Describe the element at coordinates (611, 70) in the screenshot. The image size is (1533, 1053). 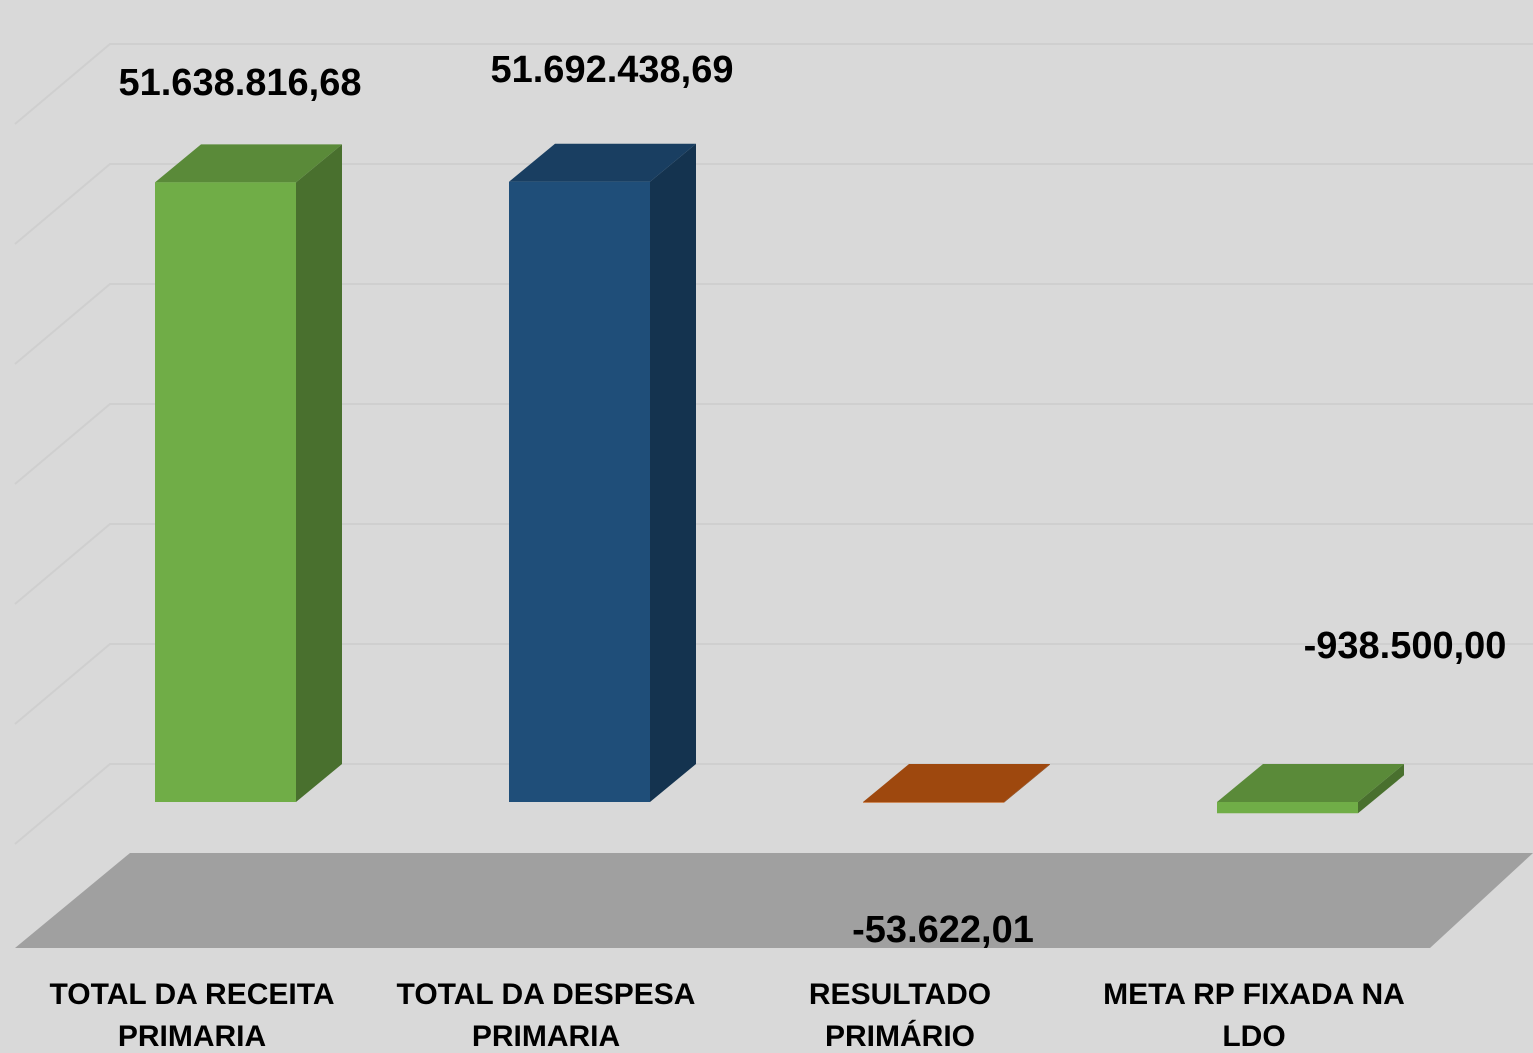
I see `data-label: 51.692.438,69` at that location.